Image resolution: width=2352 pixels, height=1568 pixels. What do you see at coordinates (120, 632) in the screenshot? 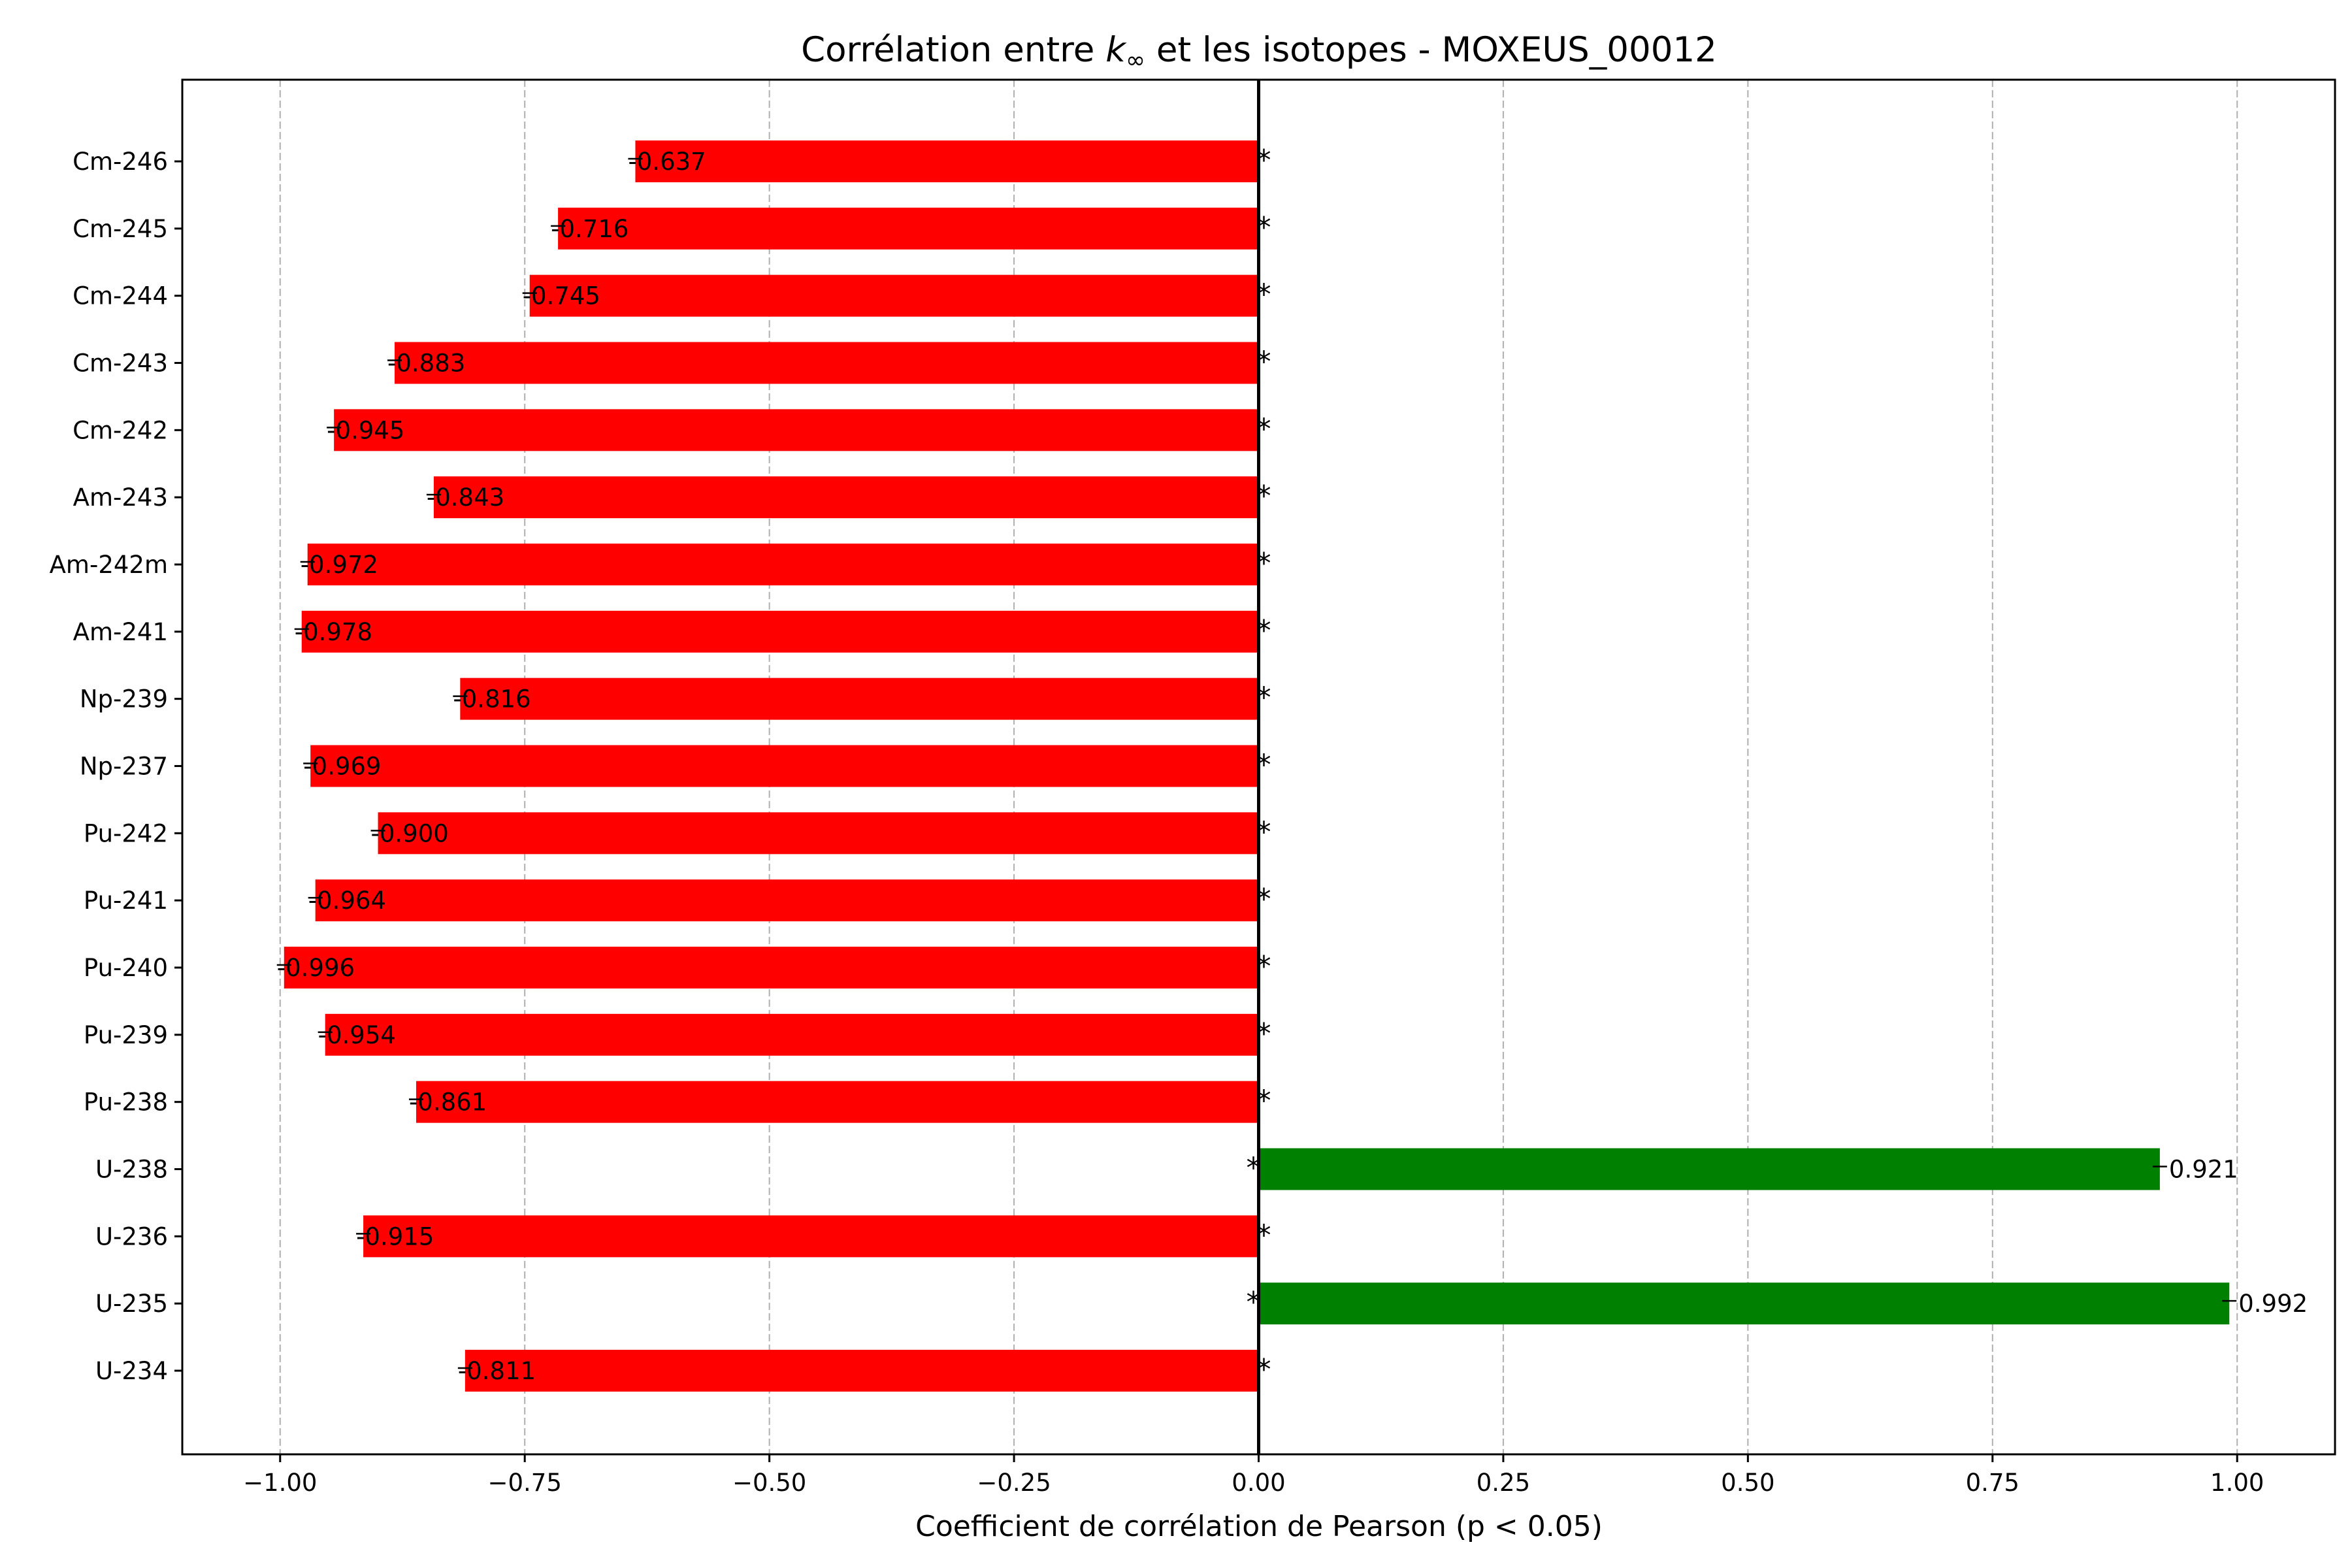
I see `y-tick-label: Am-241` at bounding box center [120, 632].